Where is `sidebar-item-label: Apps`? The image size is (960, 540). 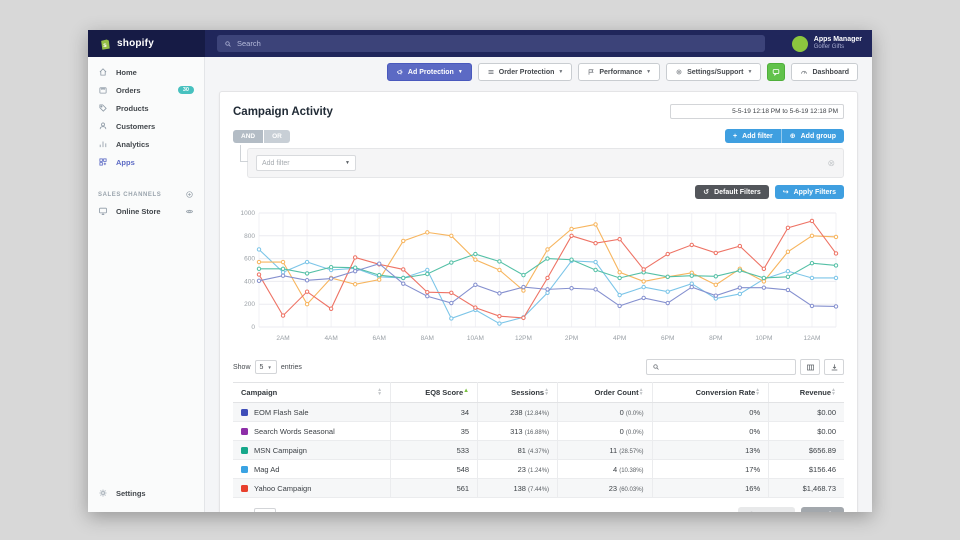
sidebar-item-label: Apps is located at coordinates (125, 162).